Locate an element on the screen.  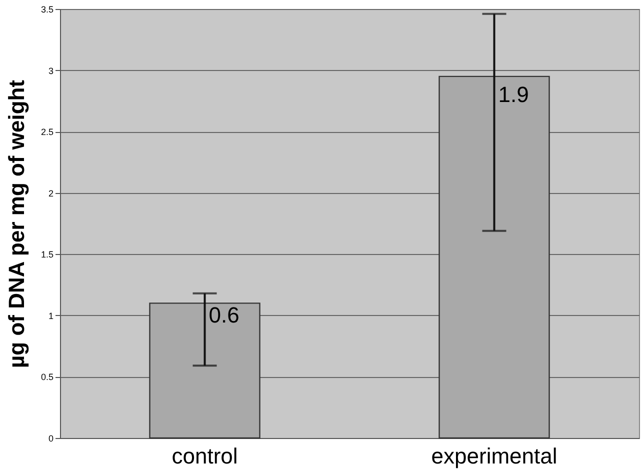
y-tick-label: 2.5 is located at coordinates (47, 132).